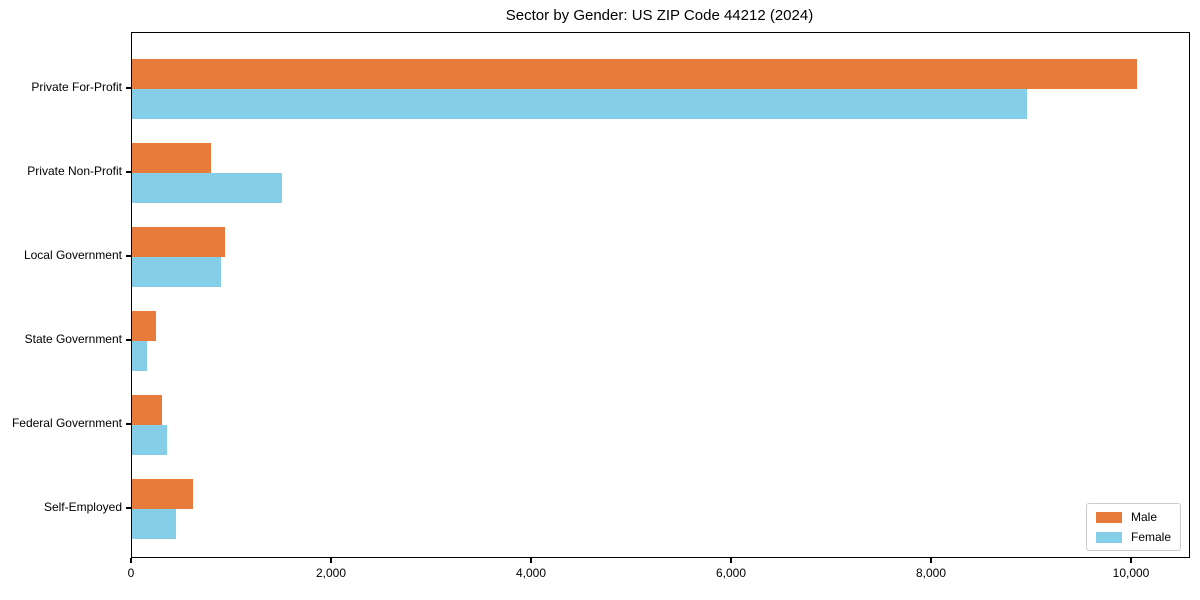 The height and width of the screenshot is (600, 1200). I want to click on bar-male-local-government, so click(178, 242).